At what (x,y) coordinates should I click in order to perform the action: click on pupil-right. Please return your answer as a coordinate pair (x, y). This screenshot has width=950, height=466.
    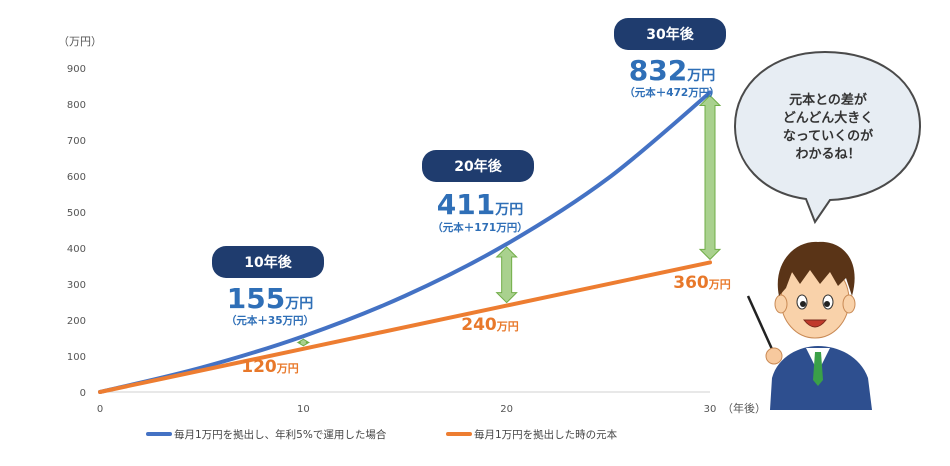
    Looking at the image, I should click on (827, 304).